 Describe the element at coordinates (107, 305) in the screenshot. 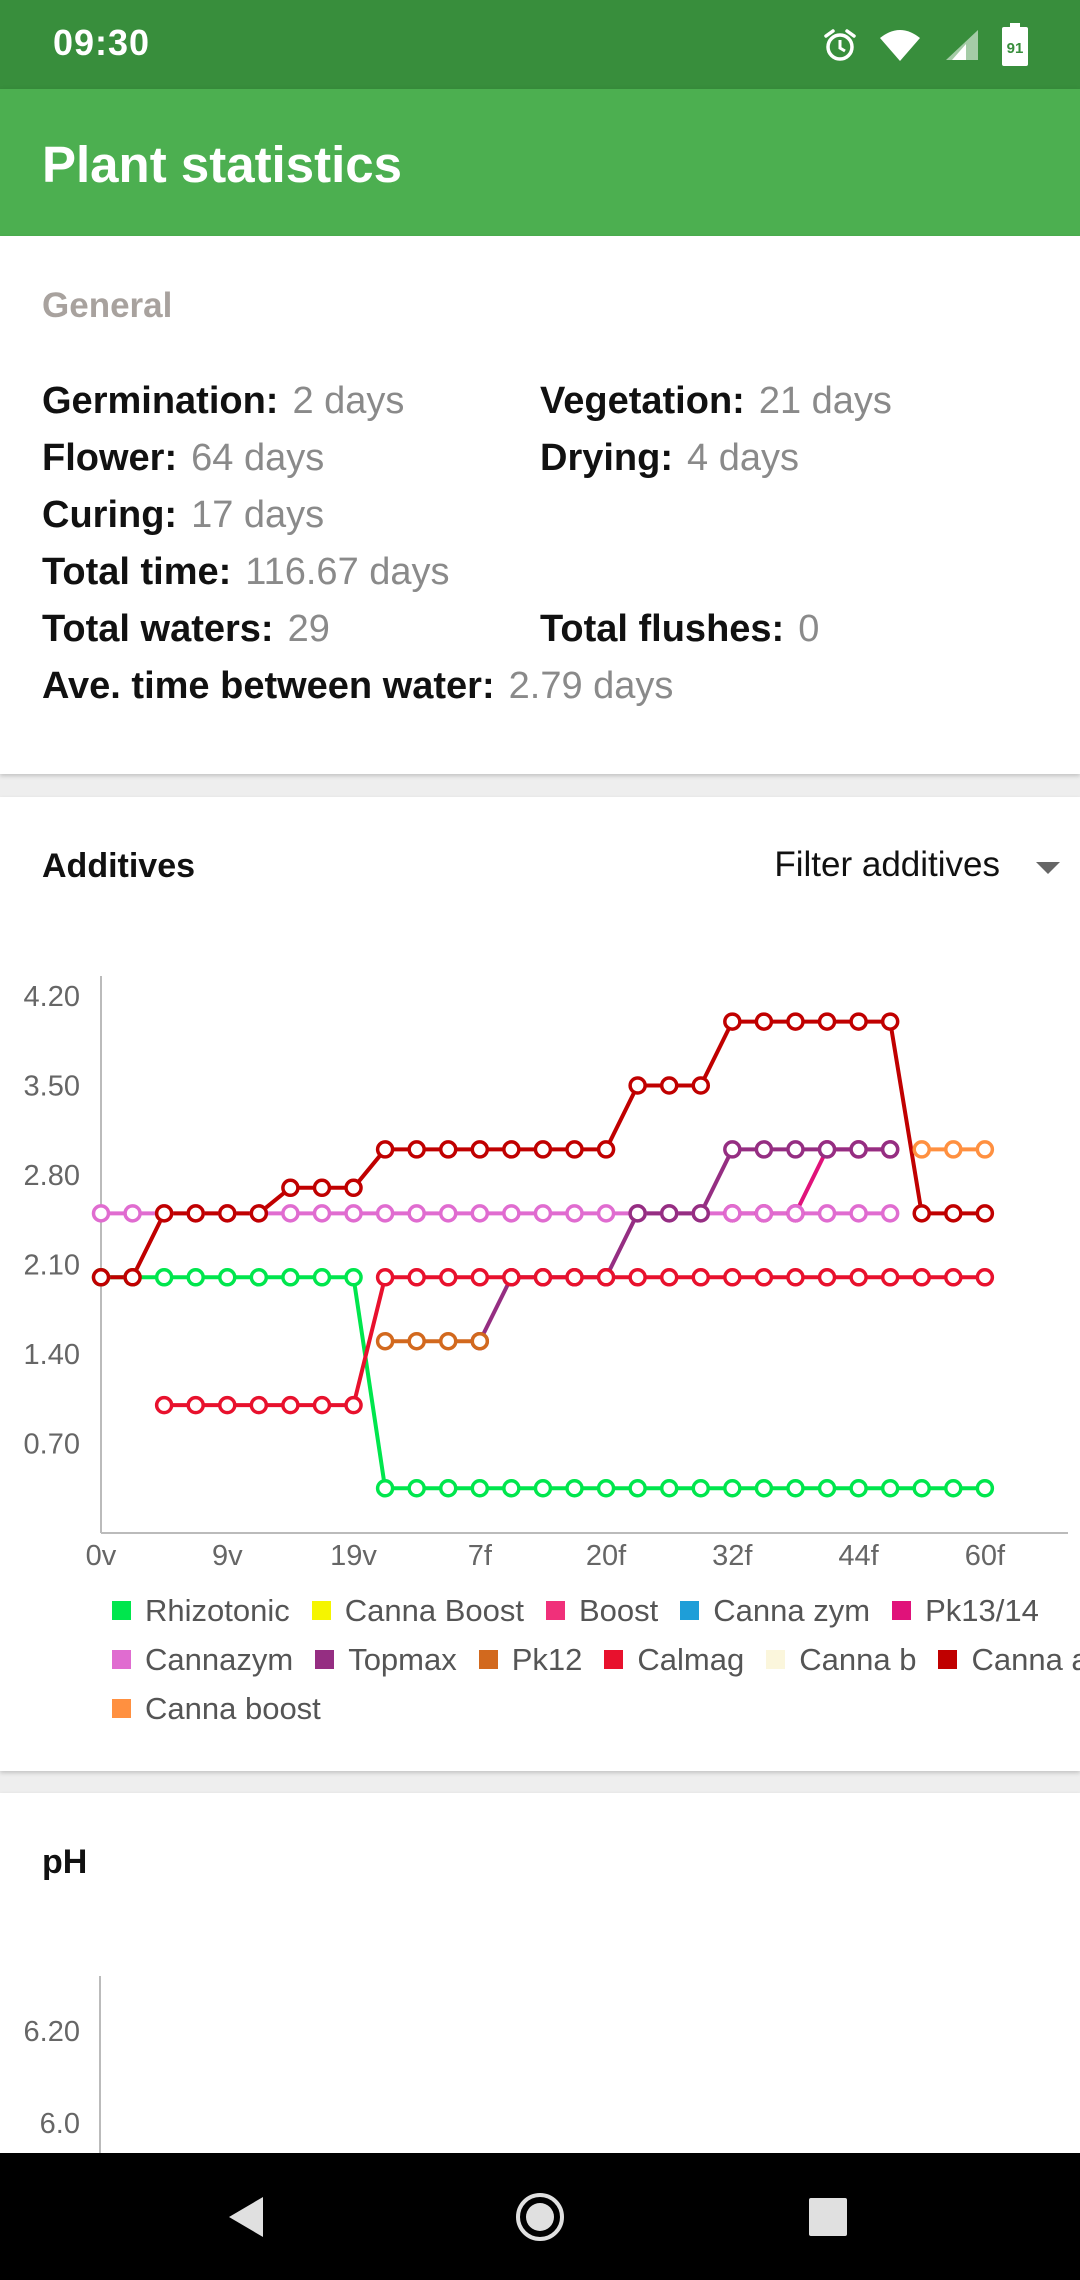

I see `general-section-label: General` at that location.